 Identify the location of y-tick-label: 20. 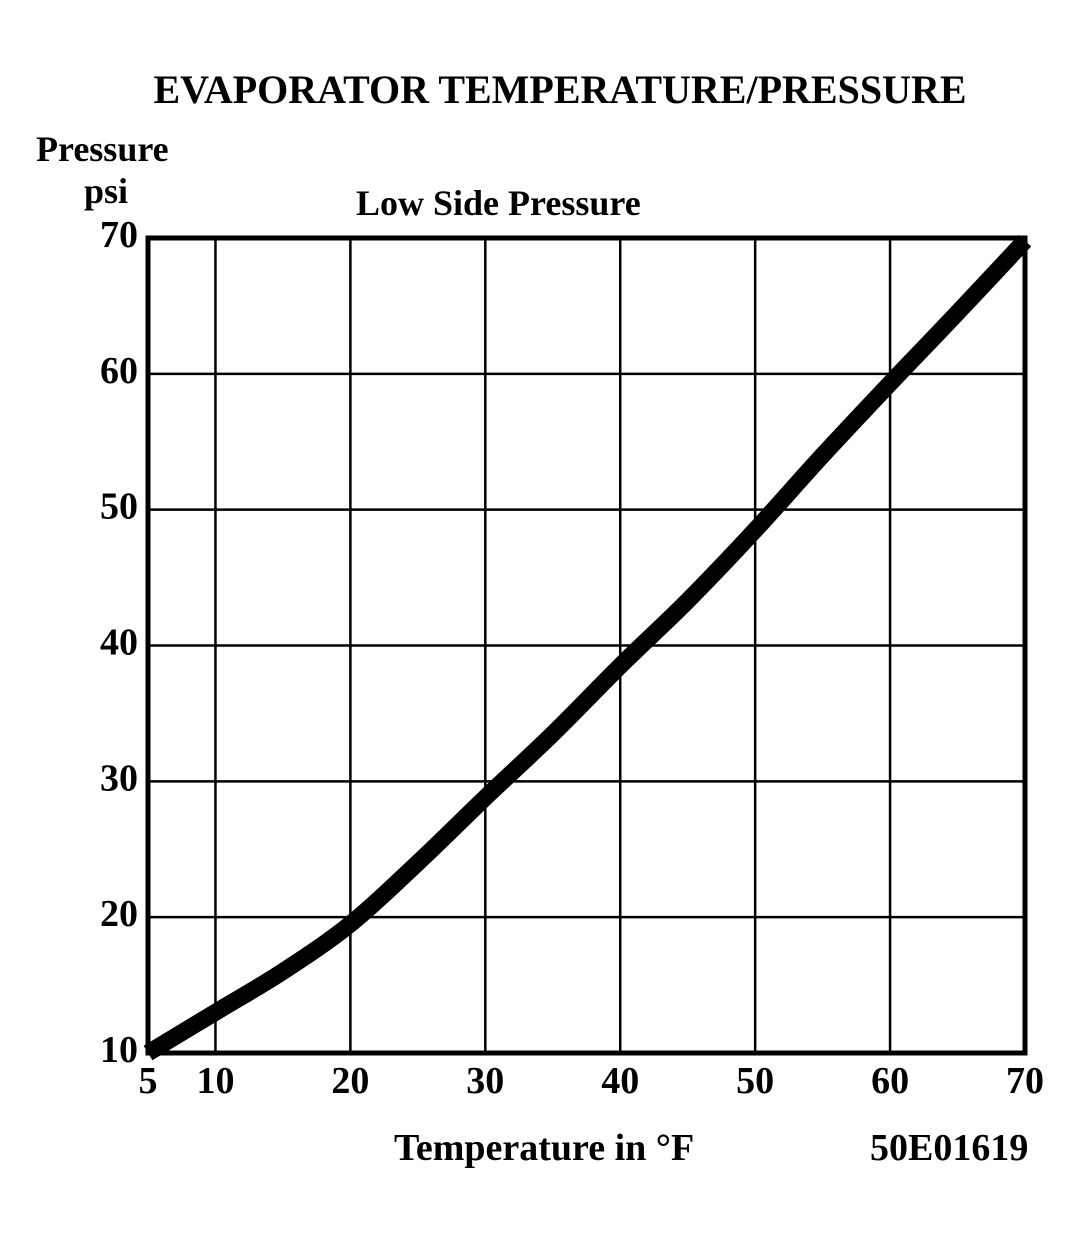
(119, 914).